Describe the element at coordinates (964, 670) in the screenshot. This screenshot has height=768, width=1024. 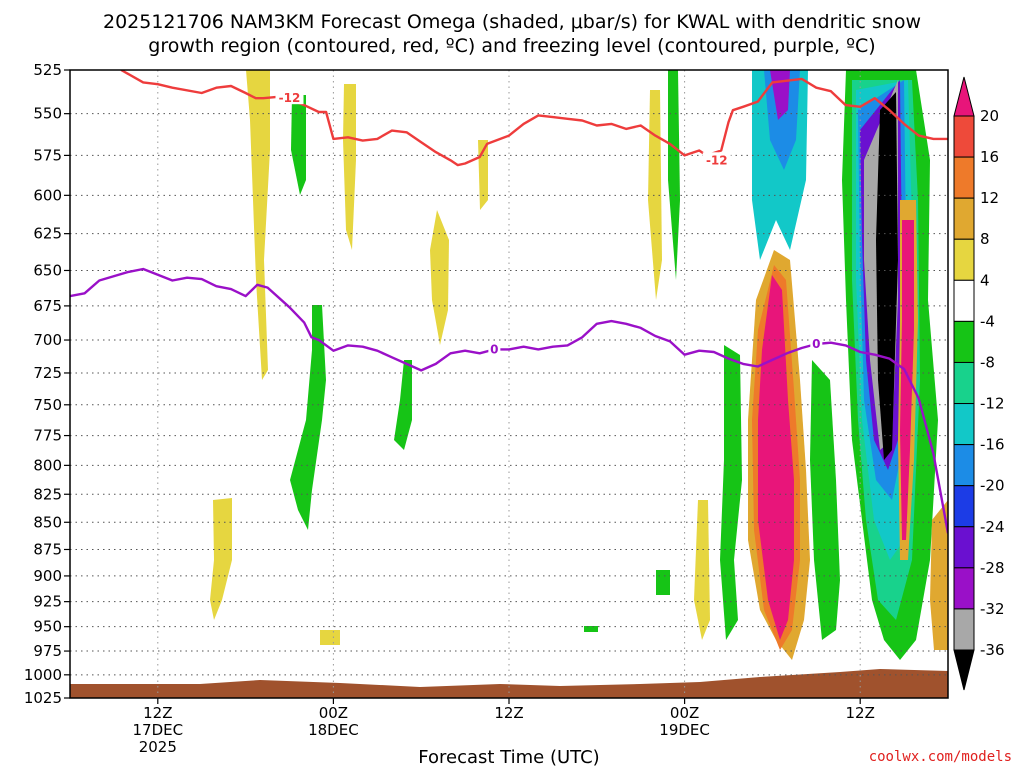
I see `colorbar-min-triangle` at that location.